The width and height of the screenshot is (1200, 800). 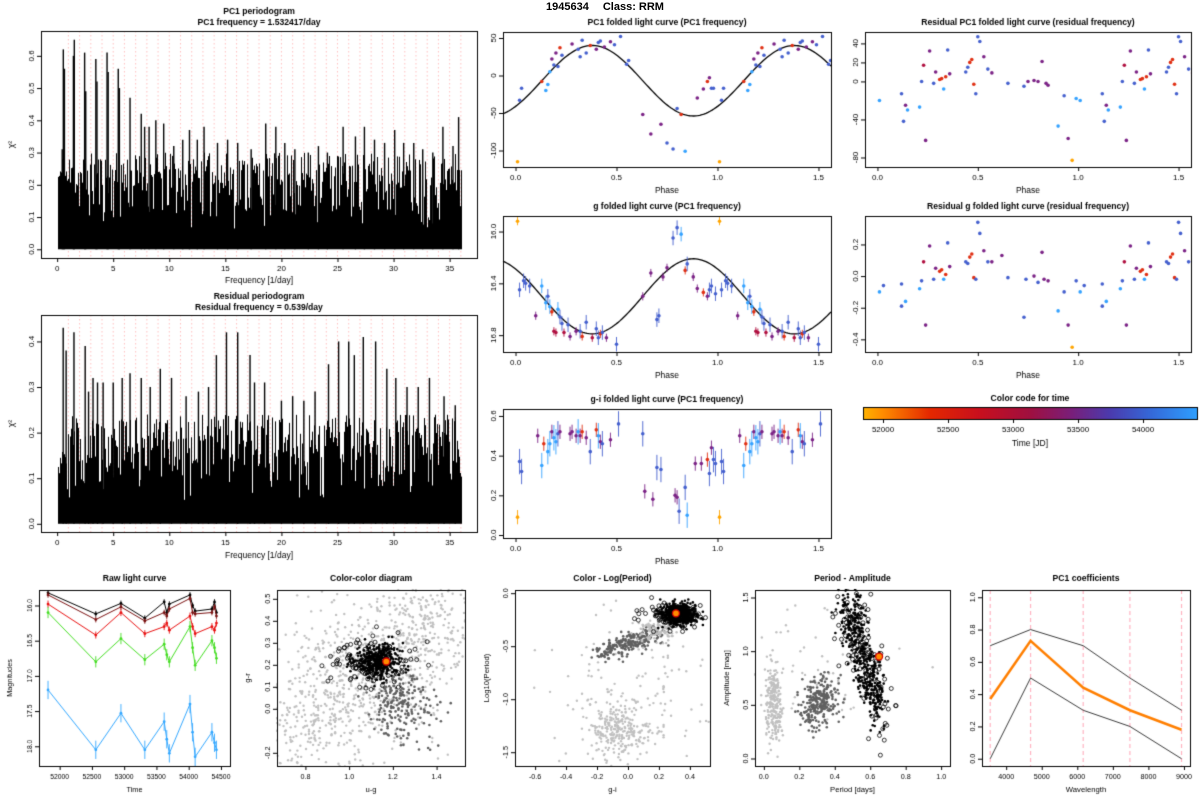 What do you see at coordinates (567, 7) in the screenshot?
I see `object-id: 1945634` at bounding box center [567, 7].